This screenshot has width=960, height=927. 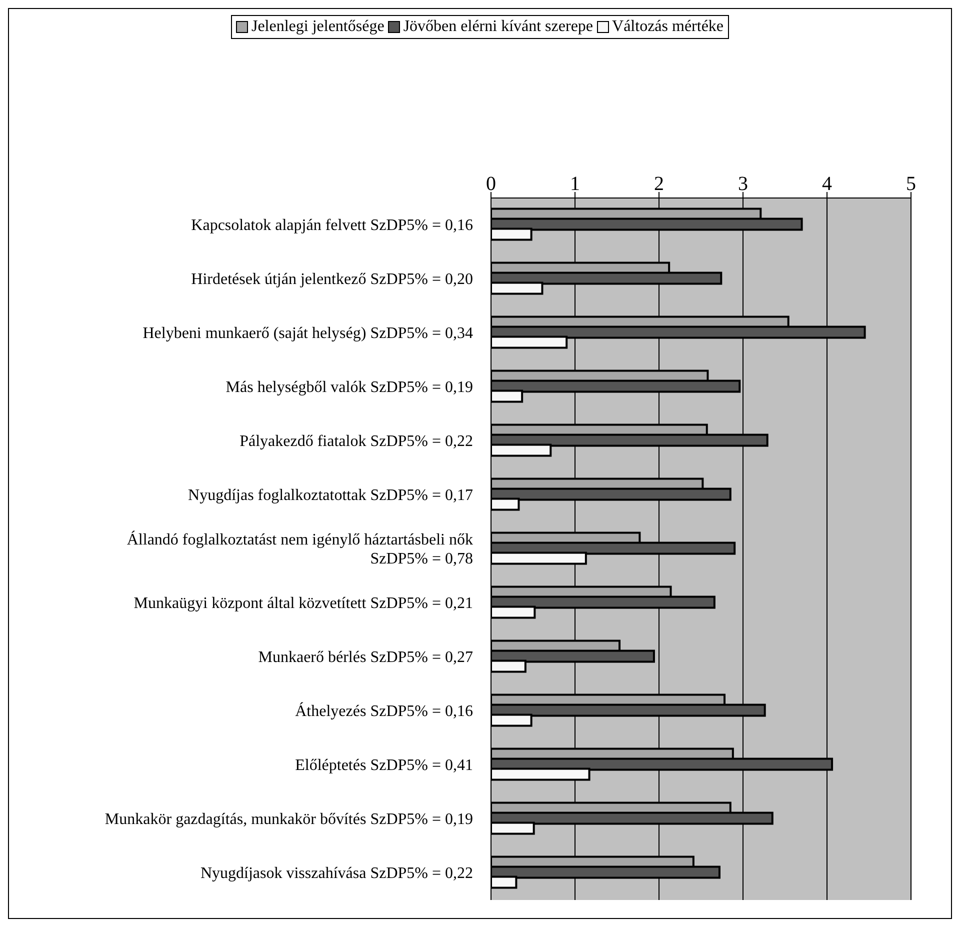 I want to click on y-tick-label: Állandó foglalkoztatást nem igénylő háztartásbeli nők SzDP5% = 0,78, so click(x=299, y=548).